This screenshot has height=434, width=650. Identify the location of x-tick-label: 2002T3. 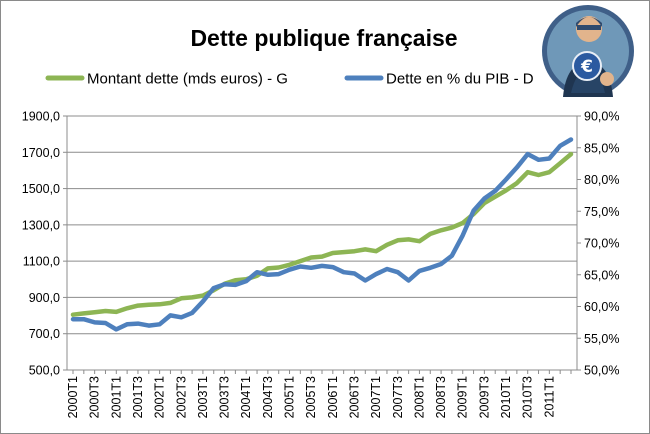
(181, 397).